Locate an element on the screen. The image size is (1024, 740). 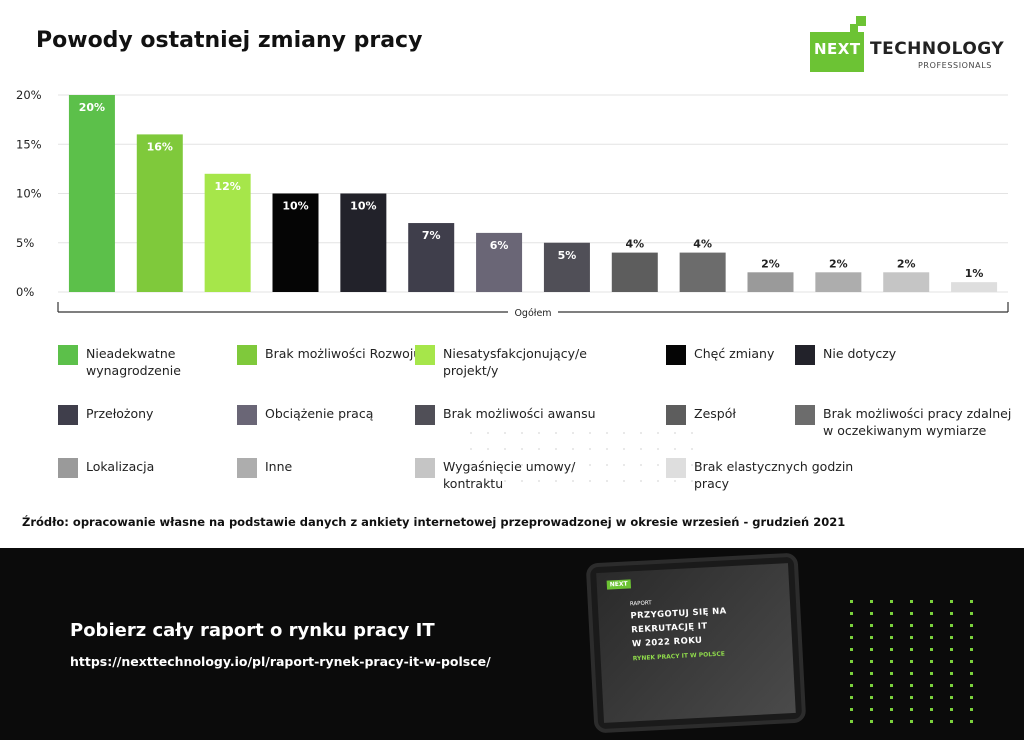
legend-item: Wygaśnięcie umowy/ kontraktu is located at coordinates (514, 475).